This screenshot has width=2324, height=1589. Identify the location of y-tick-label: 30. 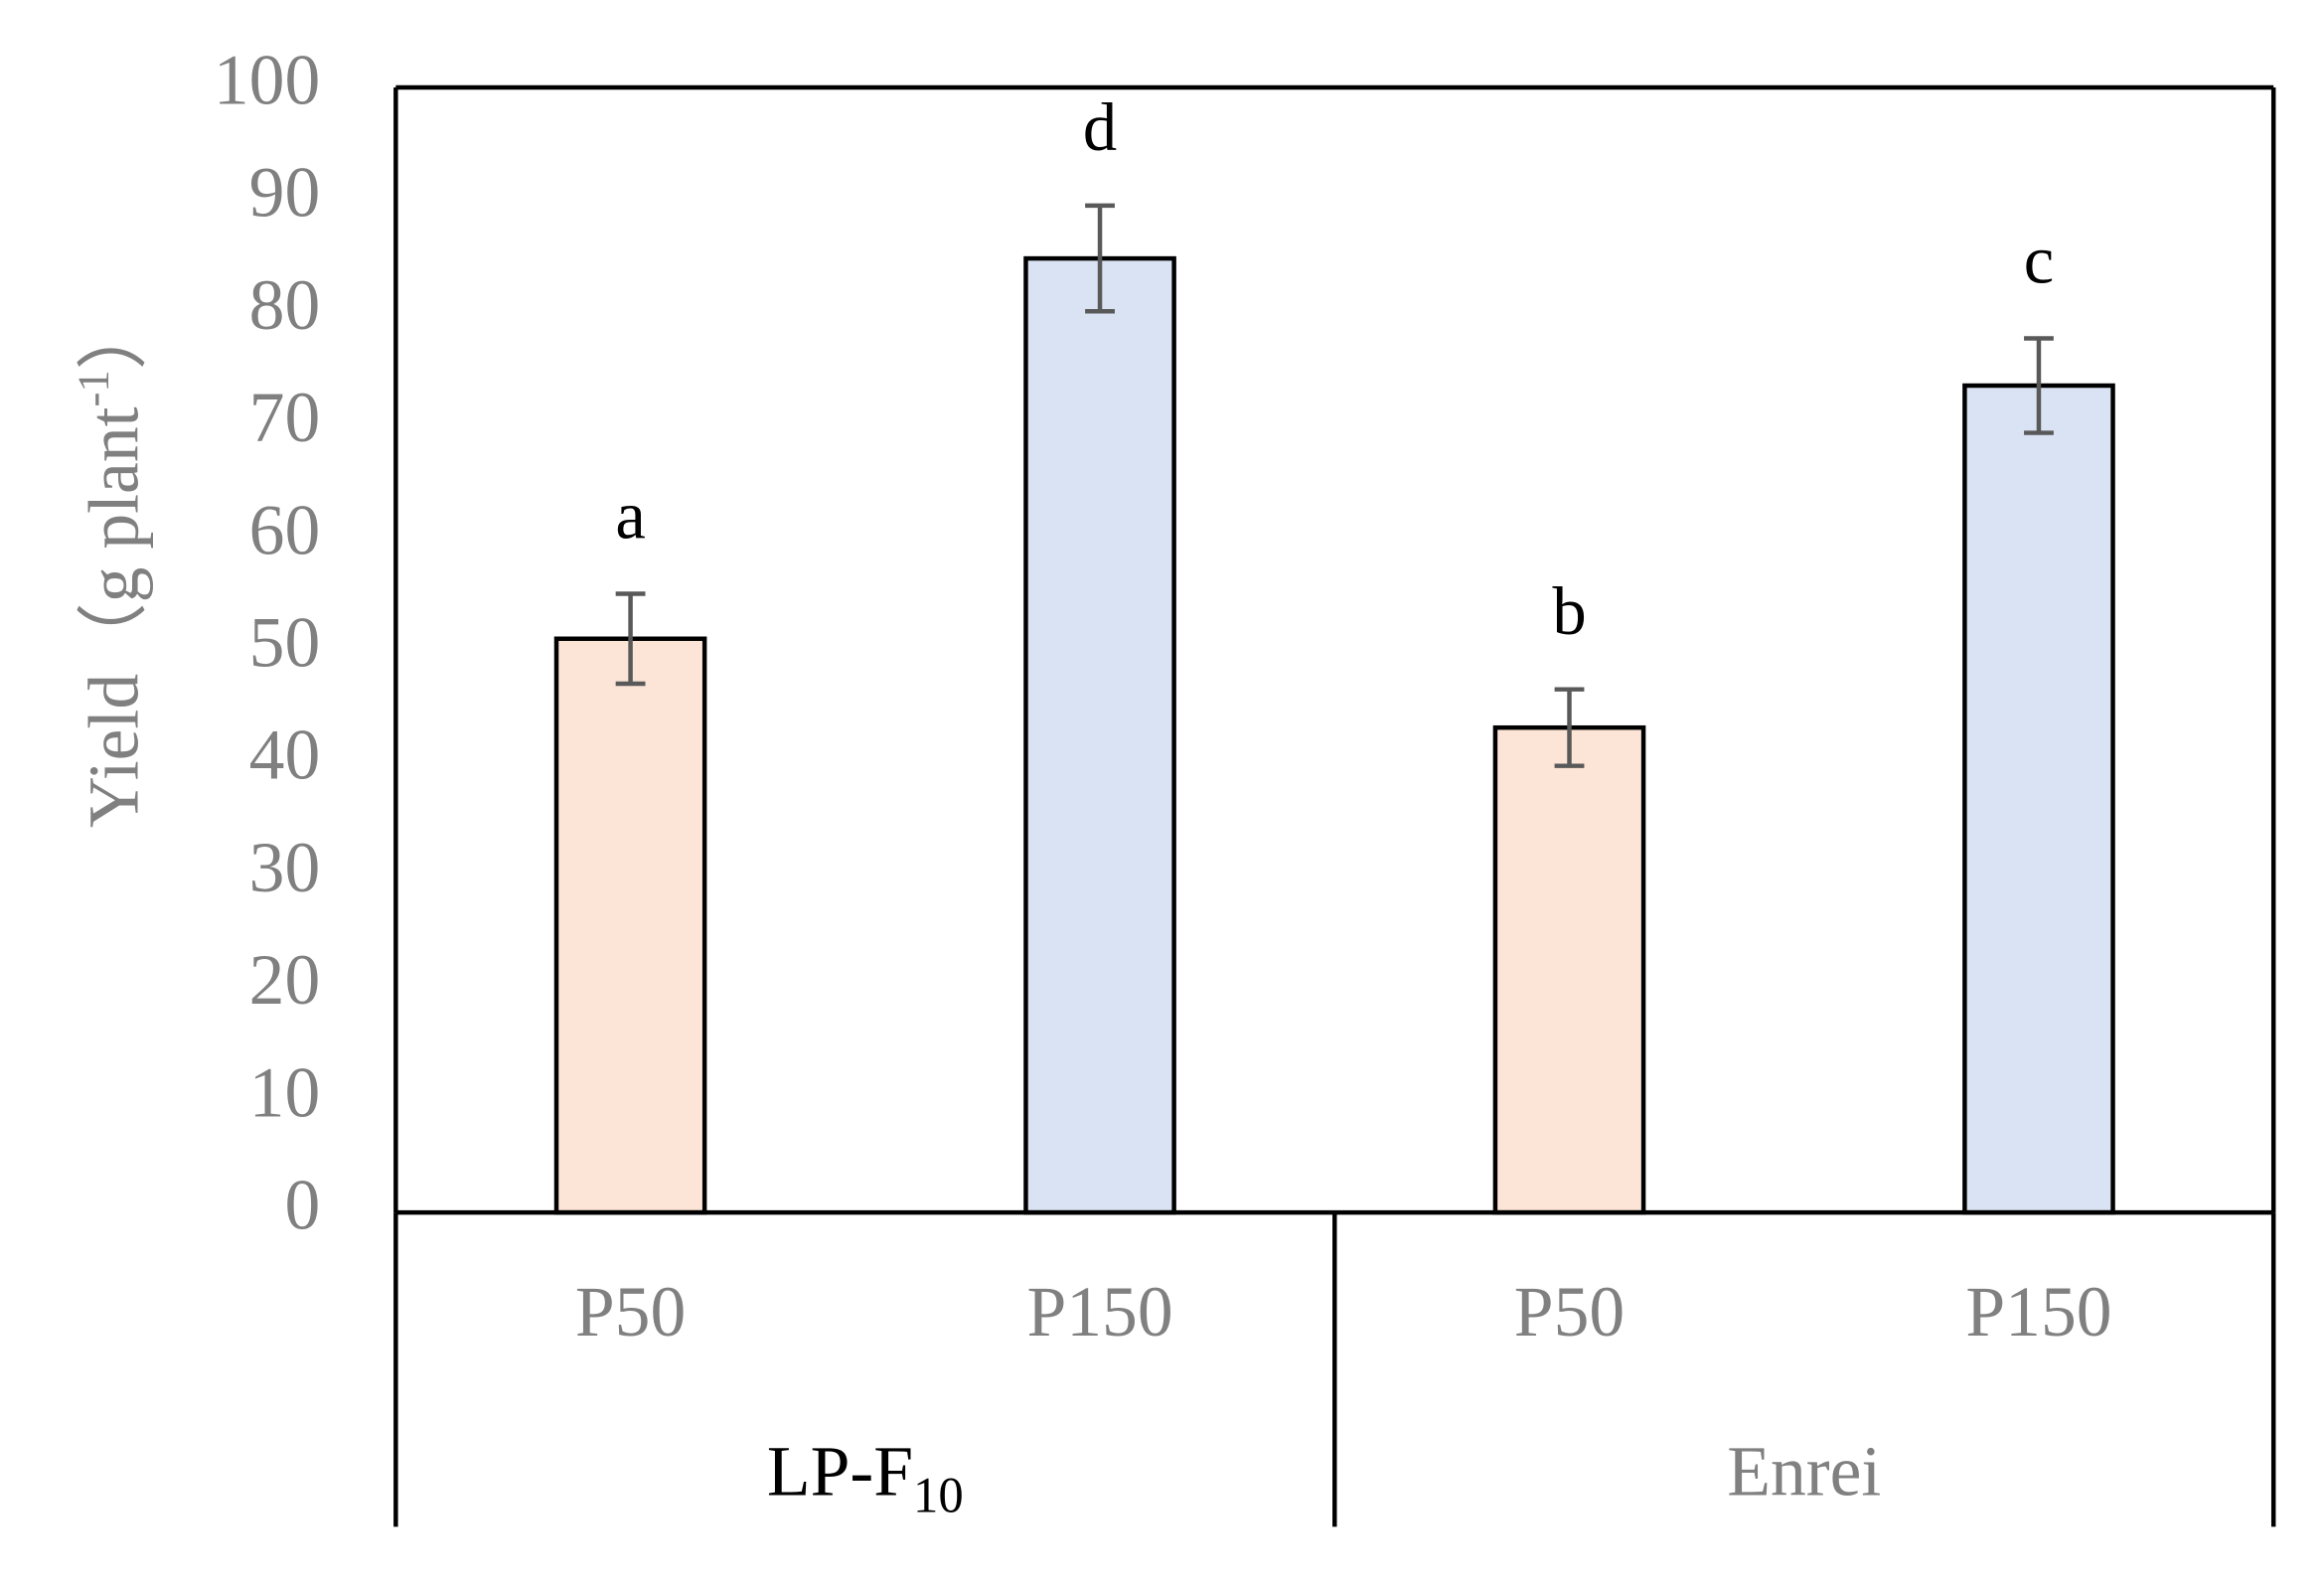
(285, 868).